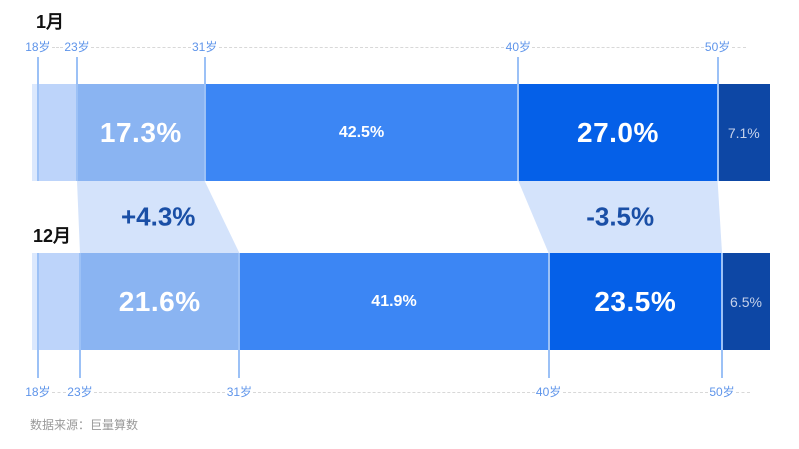 The width and height of the screenshot is (799, 449). I want to click on delta-label-increase: +4.3%, so click(158, 216).